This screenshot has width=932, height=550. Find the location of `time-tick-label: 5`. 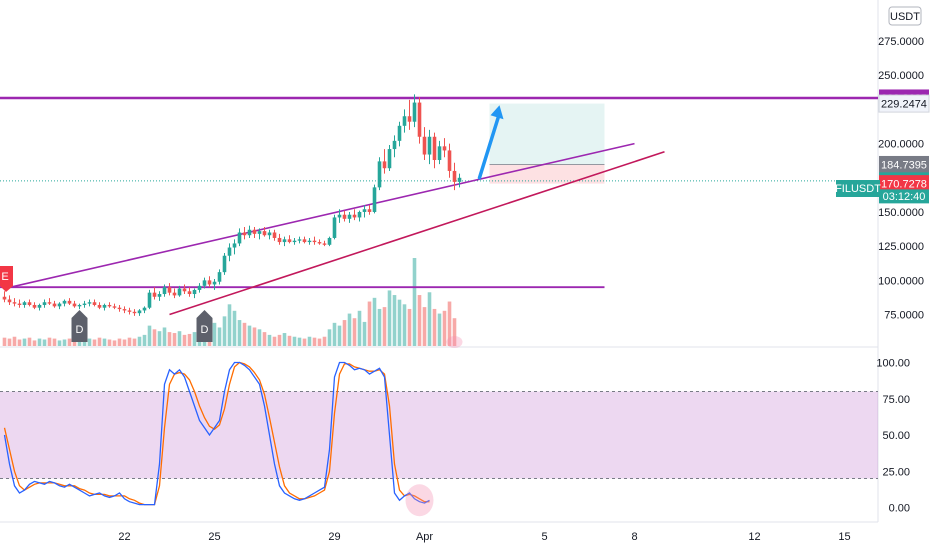

time-tick-label: 5 is located at coordinates (544, 537).